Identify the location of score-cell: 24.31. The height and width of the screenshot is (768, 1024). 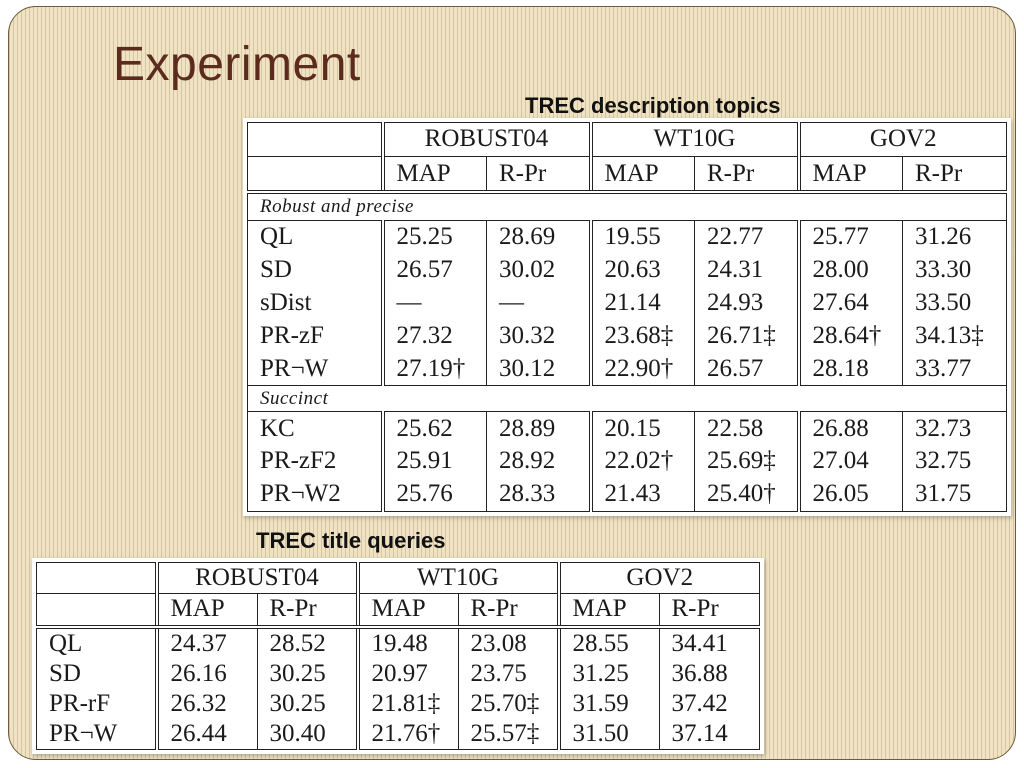
(746, 270).